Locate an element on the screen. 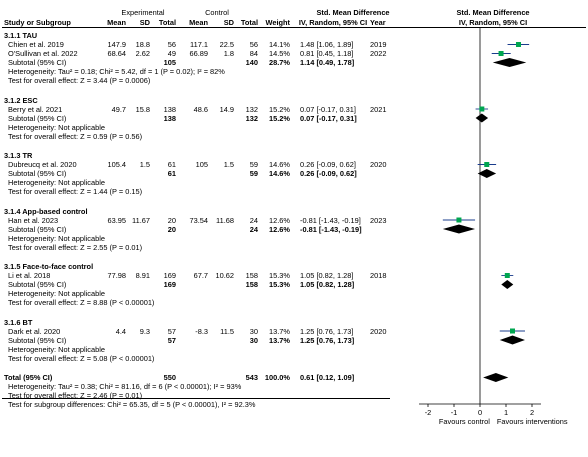 The width and height of the screenshot is (588, 457). cell-cm: 66.89 is located at coordinates (199, 53).